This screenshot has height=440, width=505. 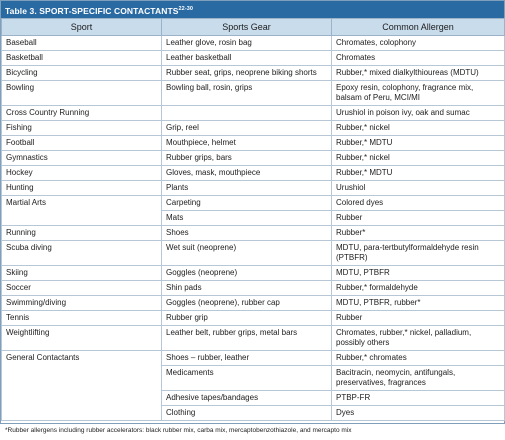 I want to click on allergen-cell: Dyes, so click(x=418, y=413).